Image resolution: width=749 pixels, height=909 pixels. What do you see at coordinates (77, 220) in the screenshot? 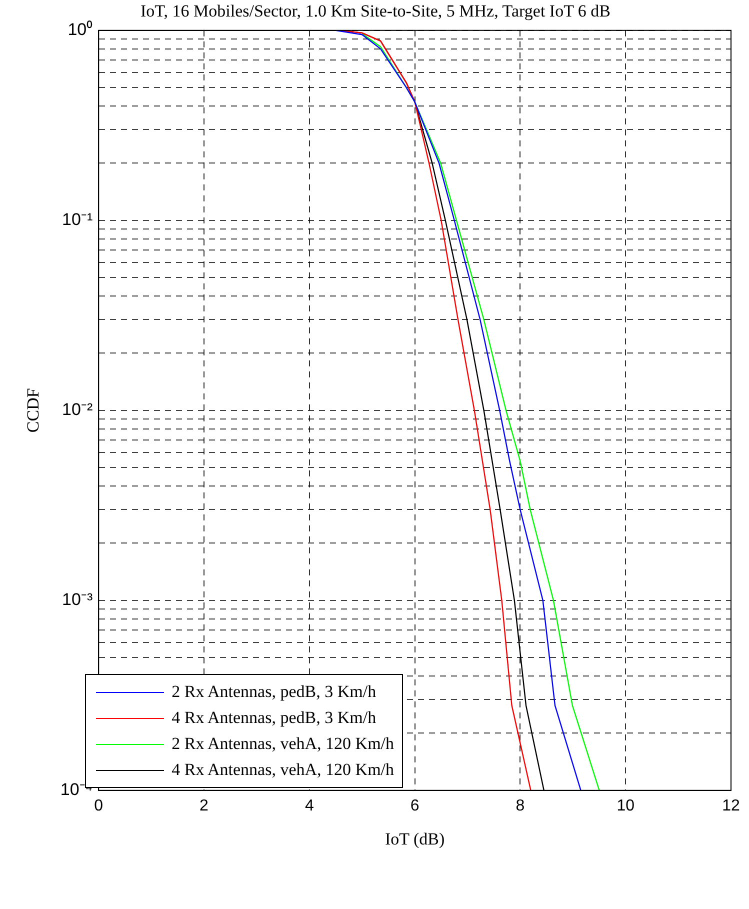
I see `y-tick-label: 10⁻¹` at bounding box center [77, 220].